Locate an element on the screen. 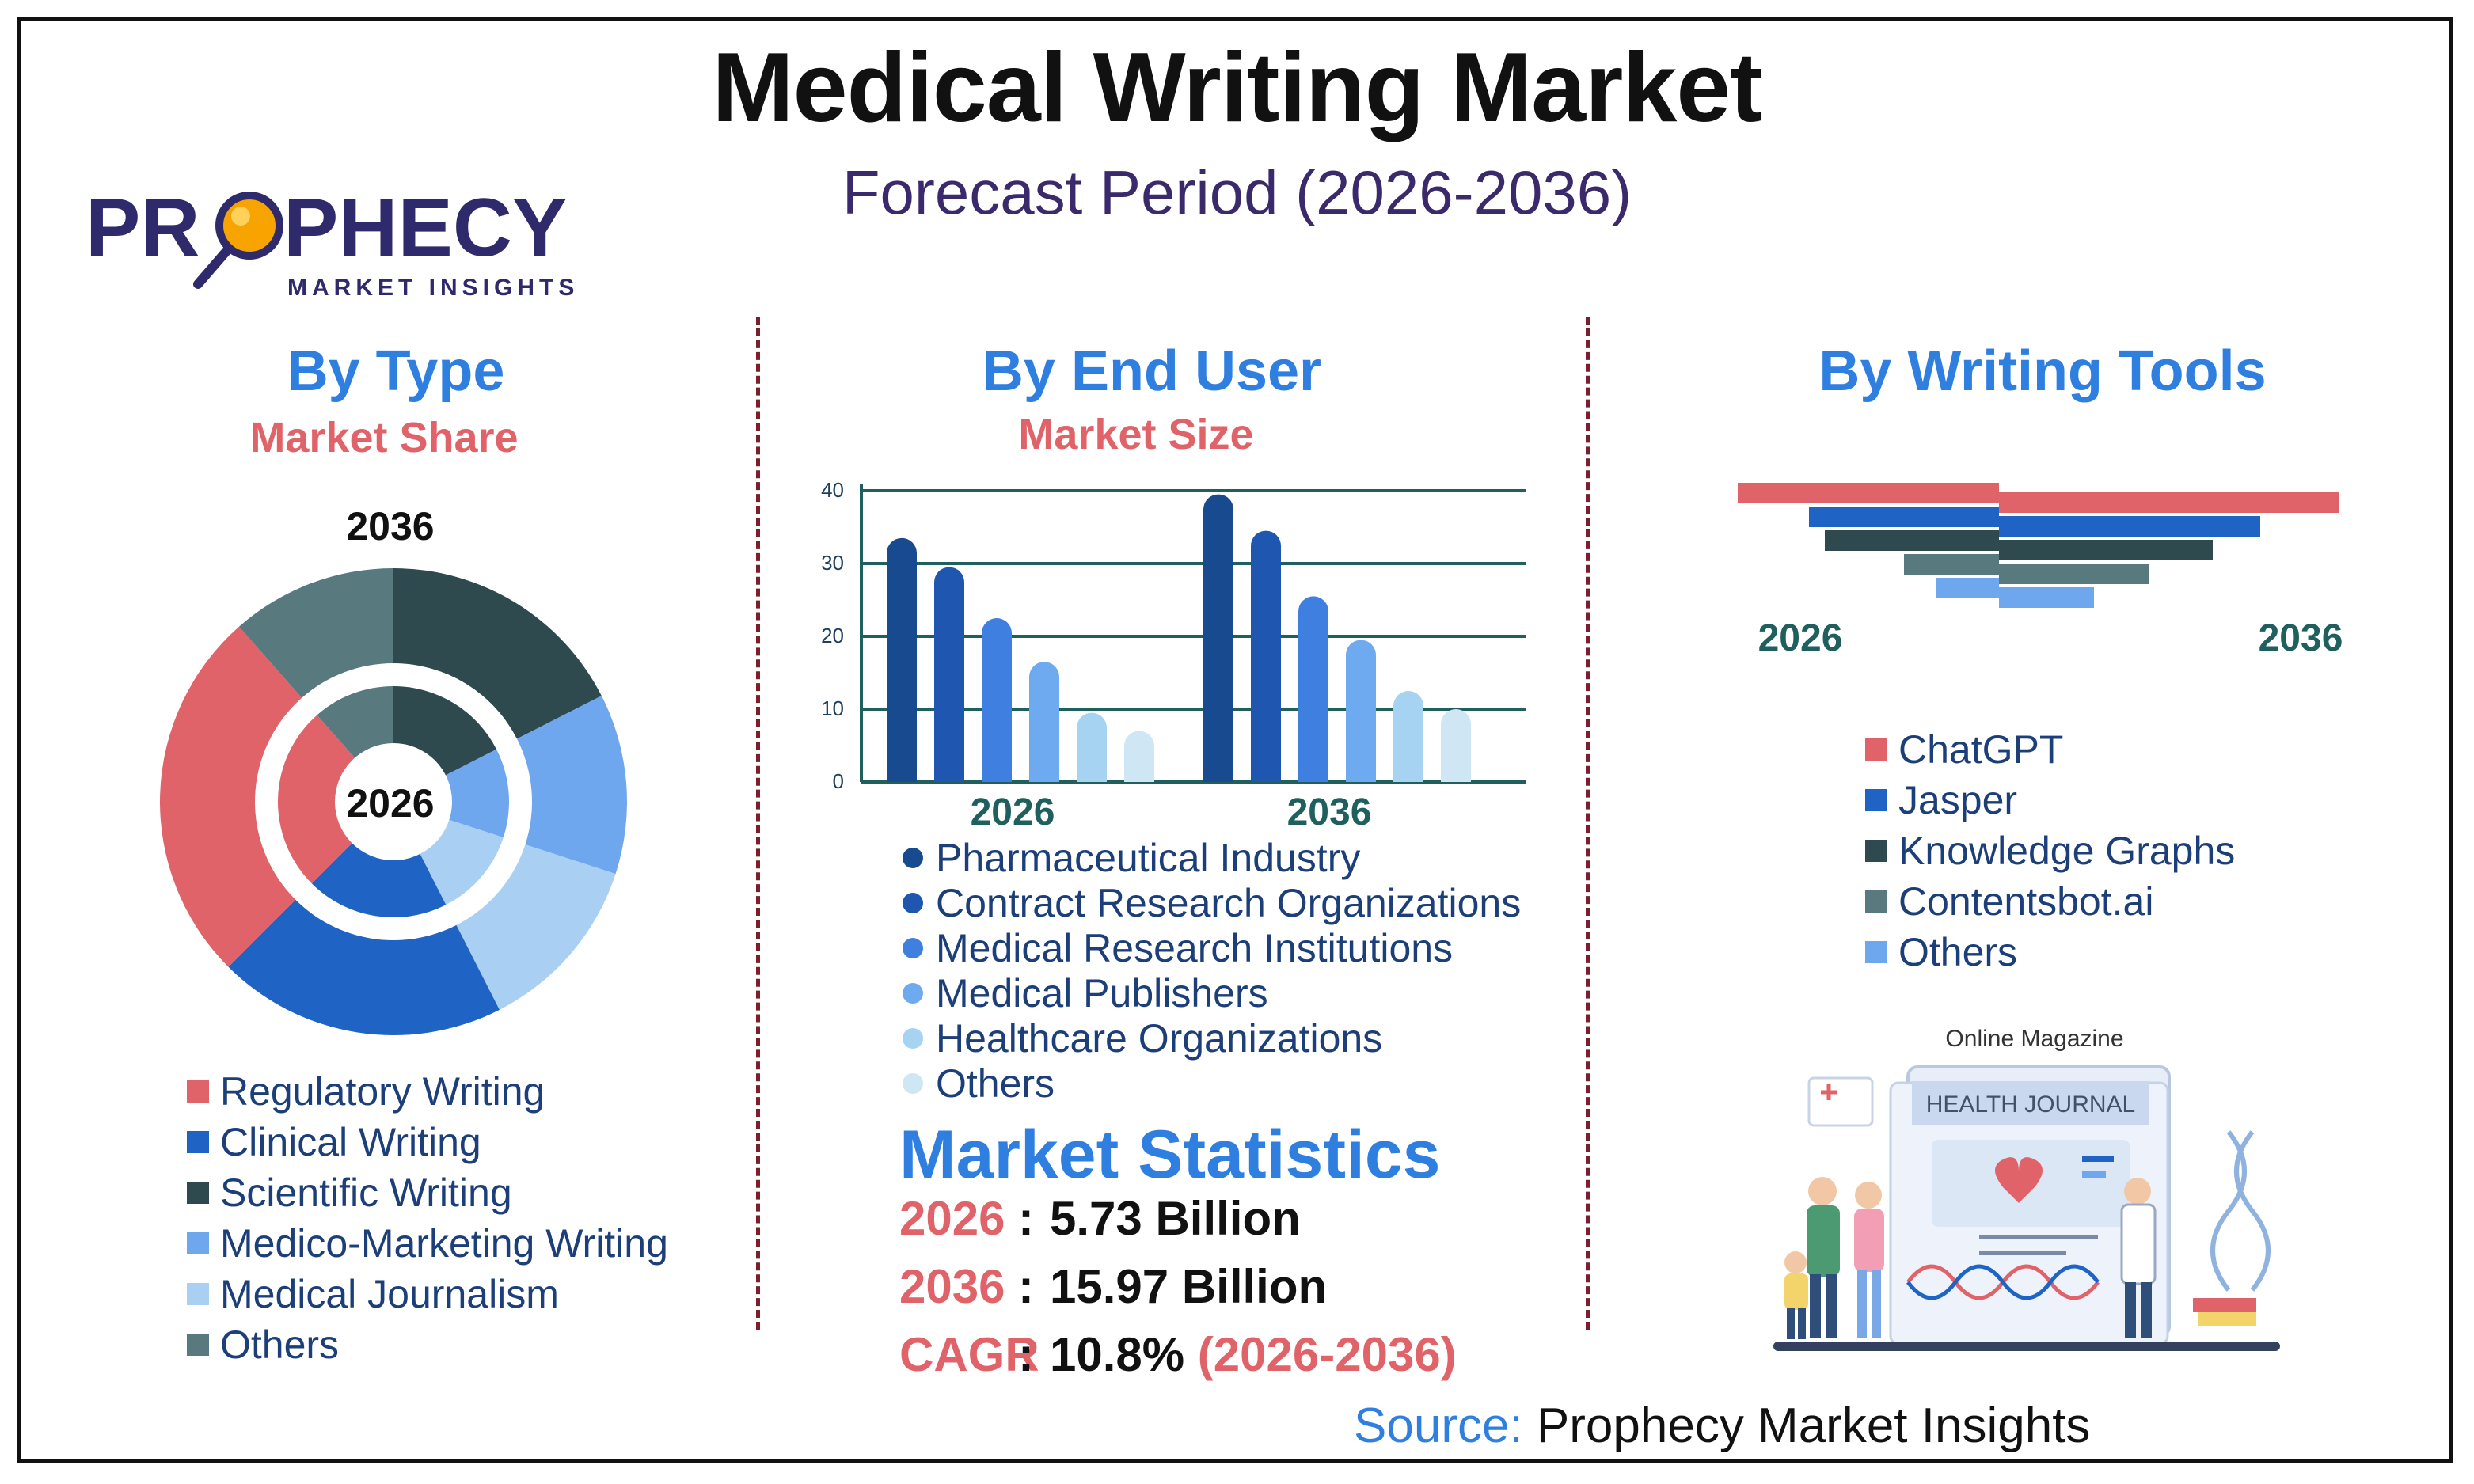 The height and width of the screenshot is (1484, 2474). journal-title: HEALTH JOURNAL is located at coordinates (2031, 1104).